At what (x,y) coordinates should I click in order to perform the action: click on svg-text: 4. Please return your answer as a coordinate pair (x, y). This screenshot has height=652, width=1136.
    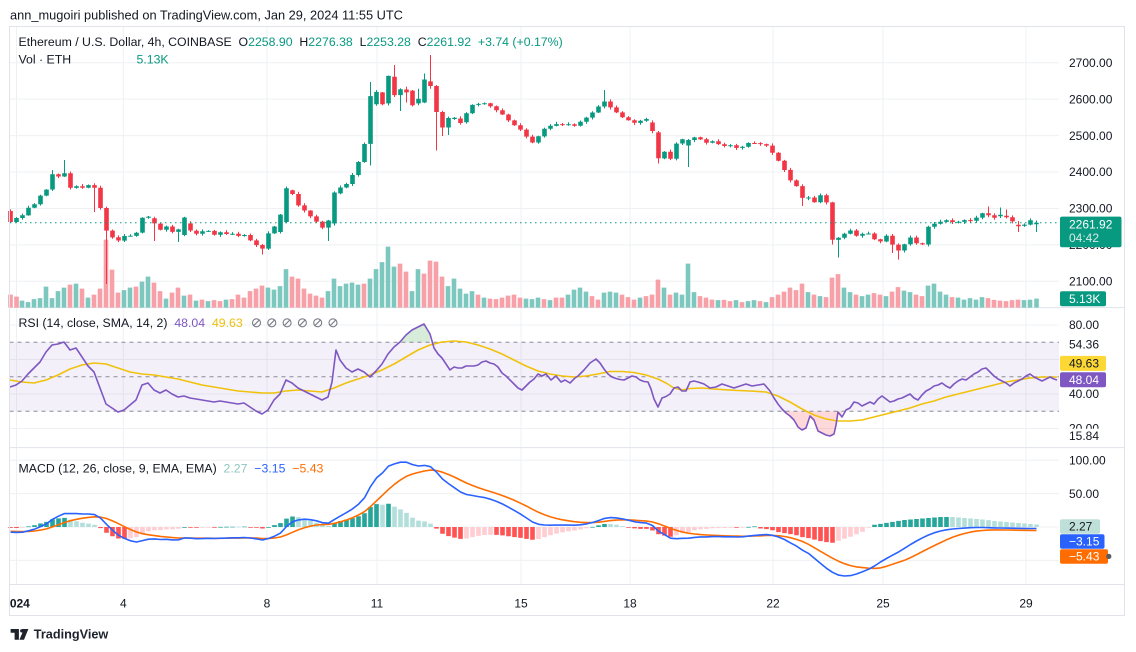
    Looking at the image, I should click on (123, 604).